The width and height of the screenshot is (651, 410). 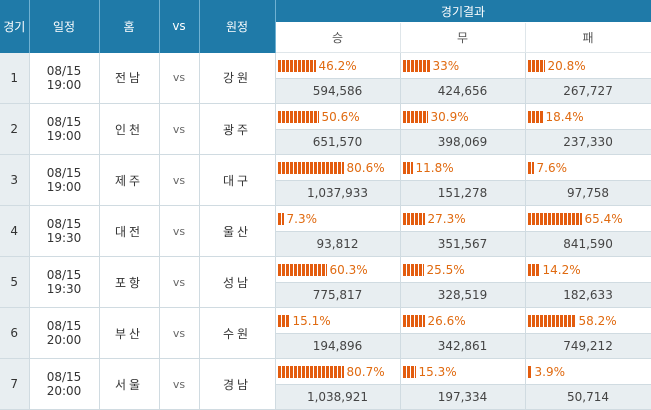 What do you see at coordinates (463, 167) in the screenshot?
I see `draw-pct-cell: 11.8%` at bounding box center [463, 167].